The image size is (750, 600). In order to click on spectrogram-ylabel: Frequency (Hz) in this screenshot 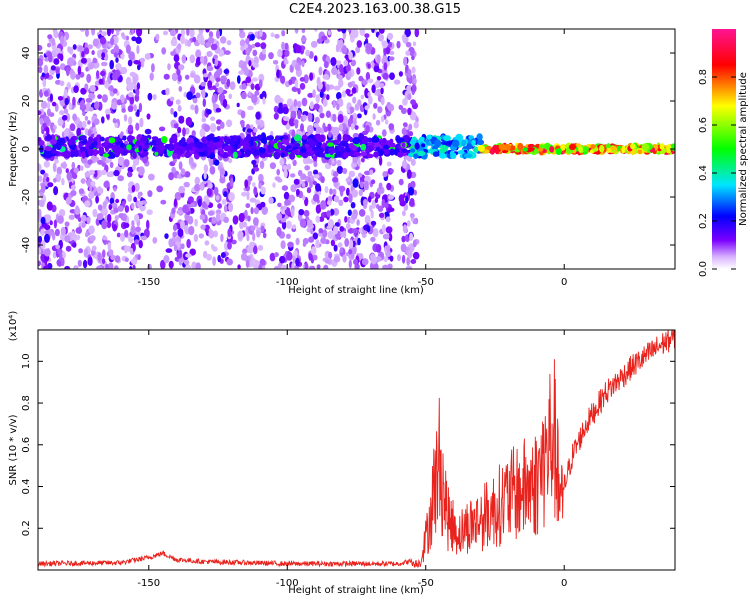, I will do `click(13, 149)`.